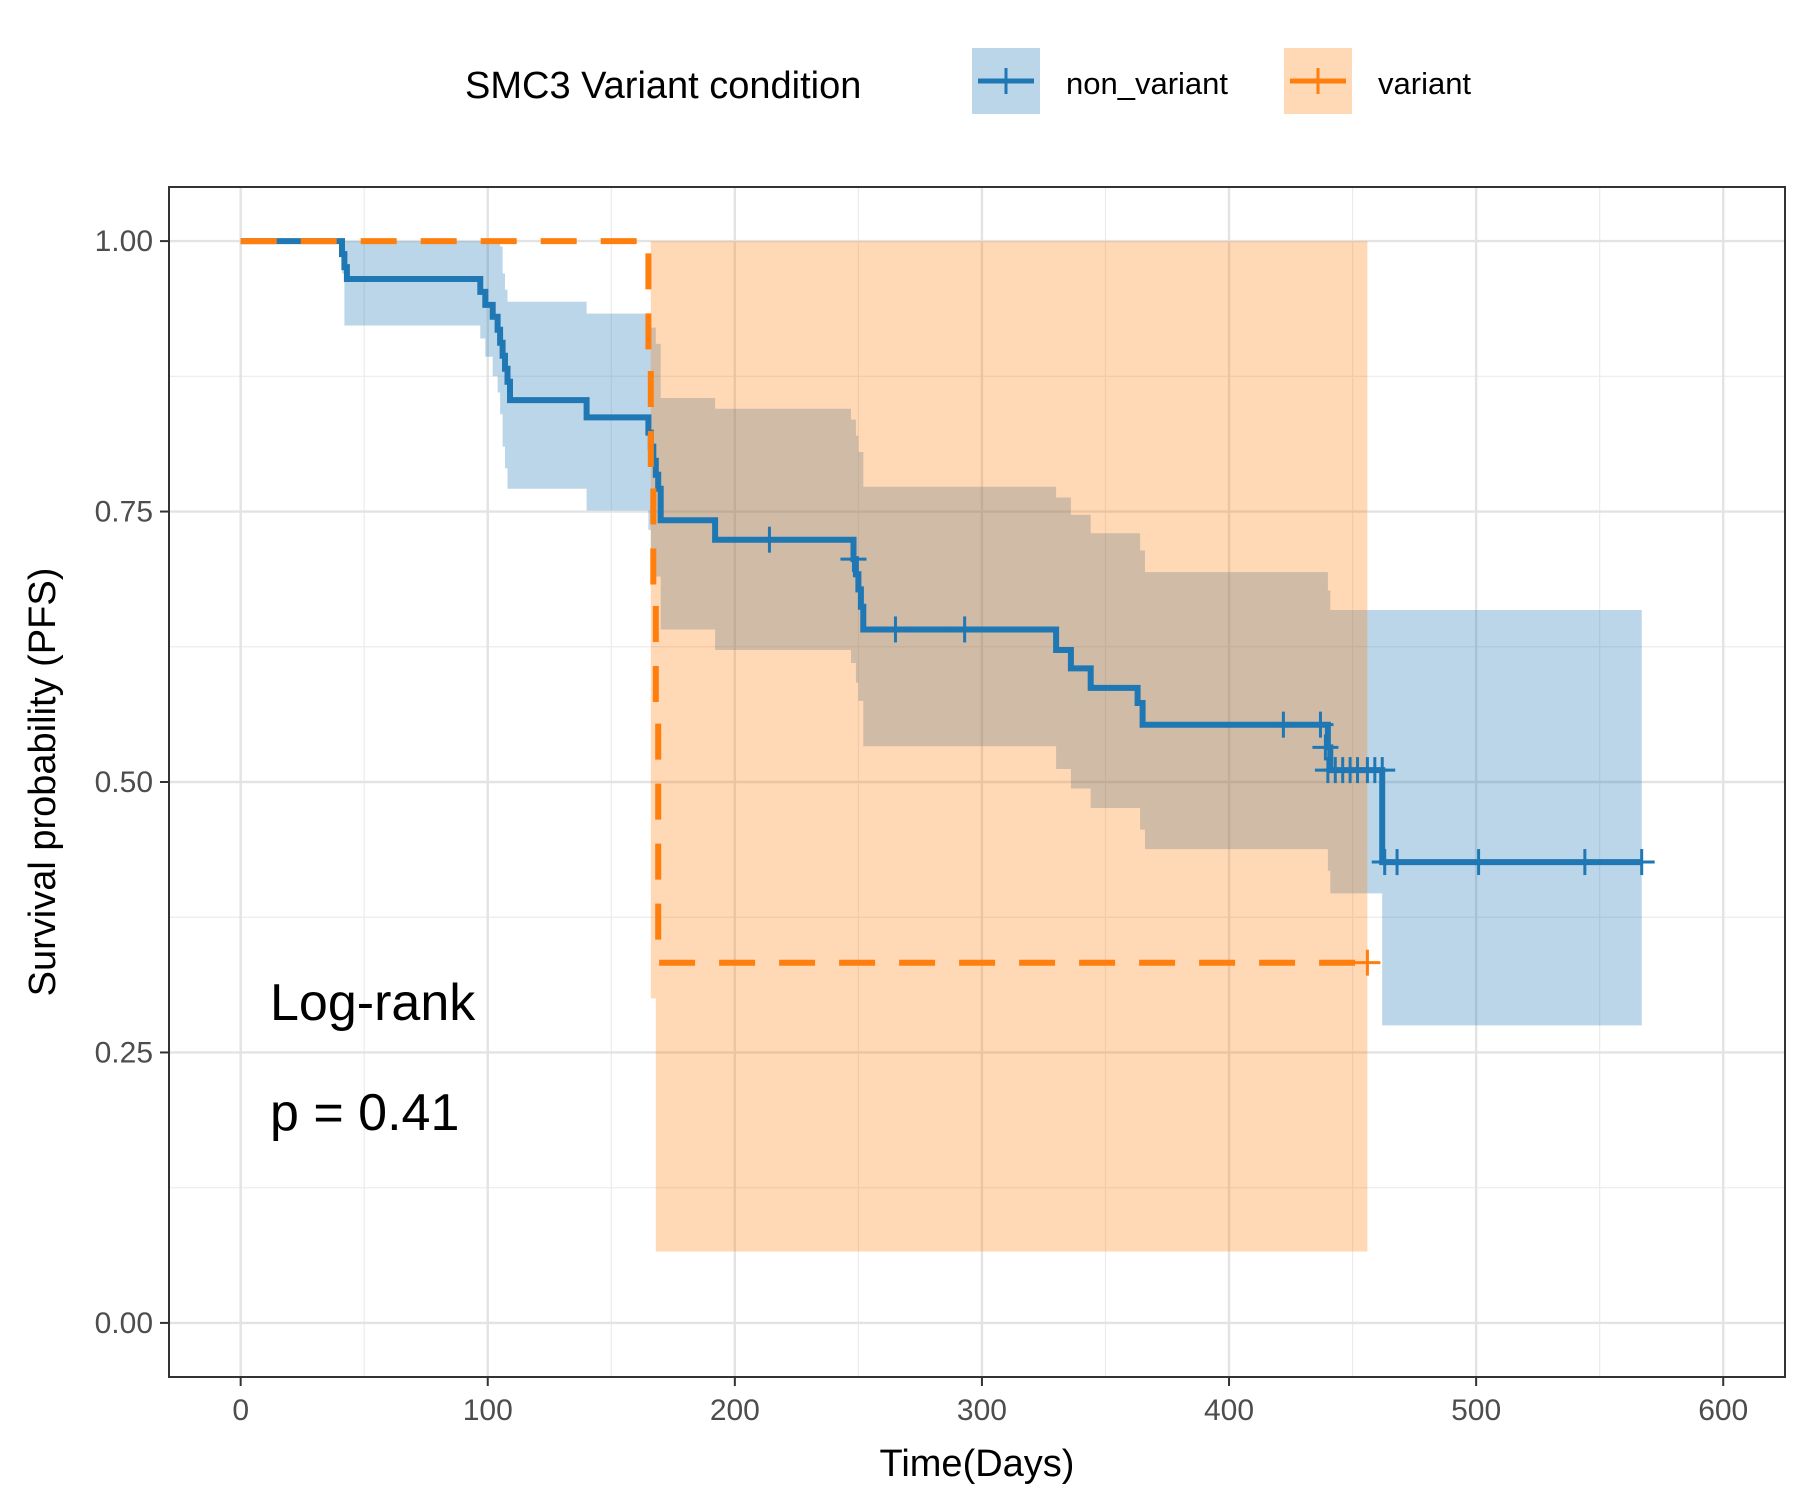 Image resolution: width=1800 pixels, height=1505 pixels. I want to click on y-axis: 0.00 0.25 0.50 0.75 1.00, so click(132, 782).